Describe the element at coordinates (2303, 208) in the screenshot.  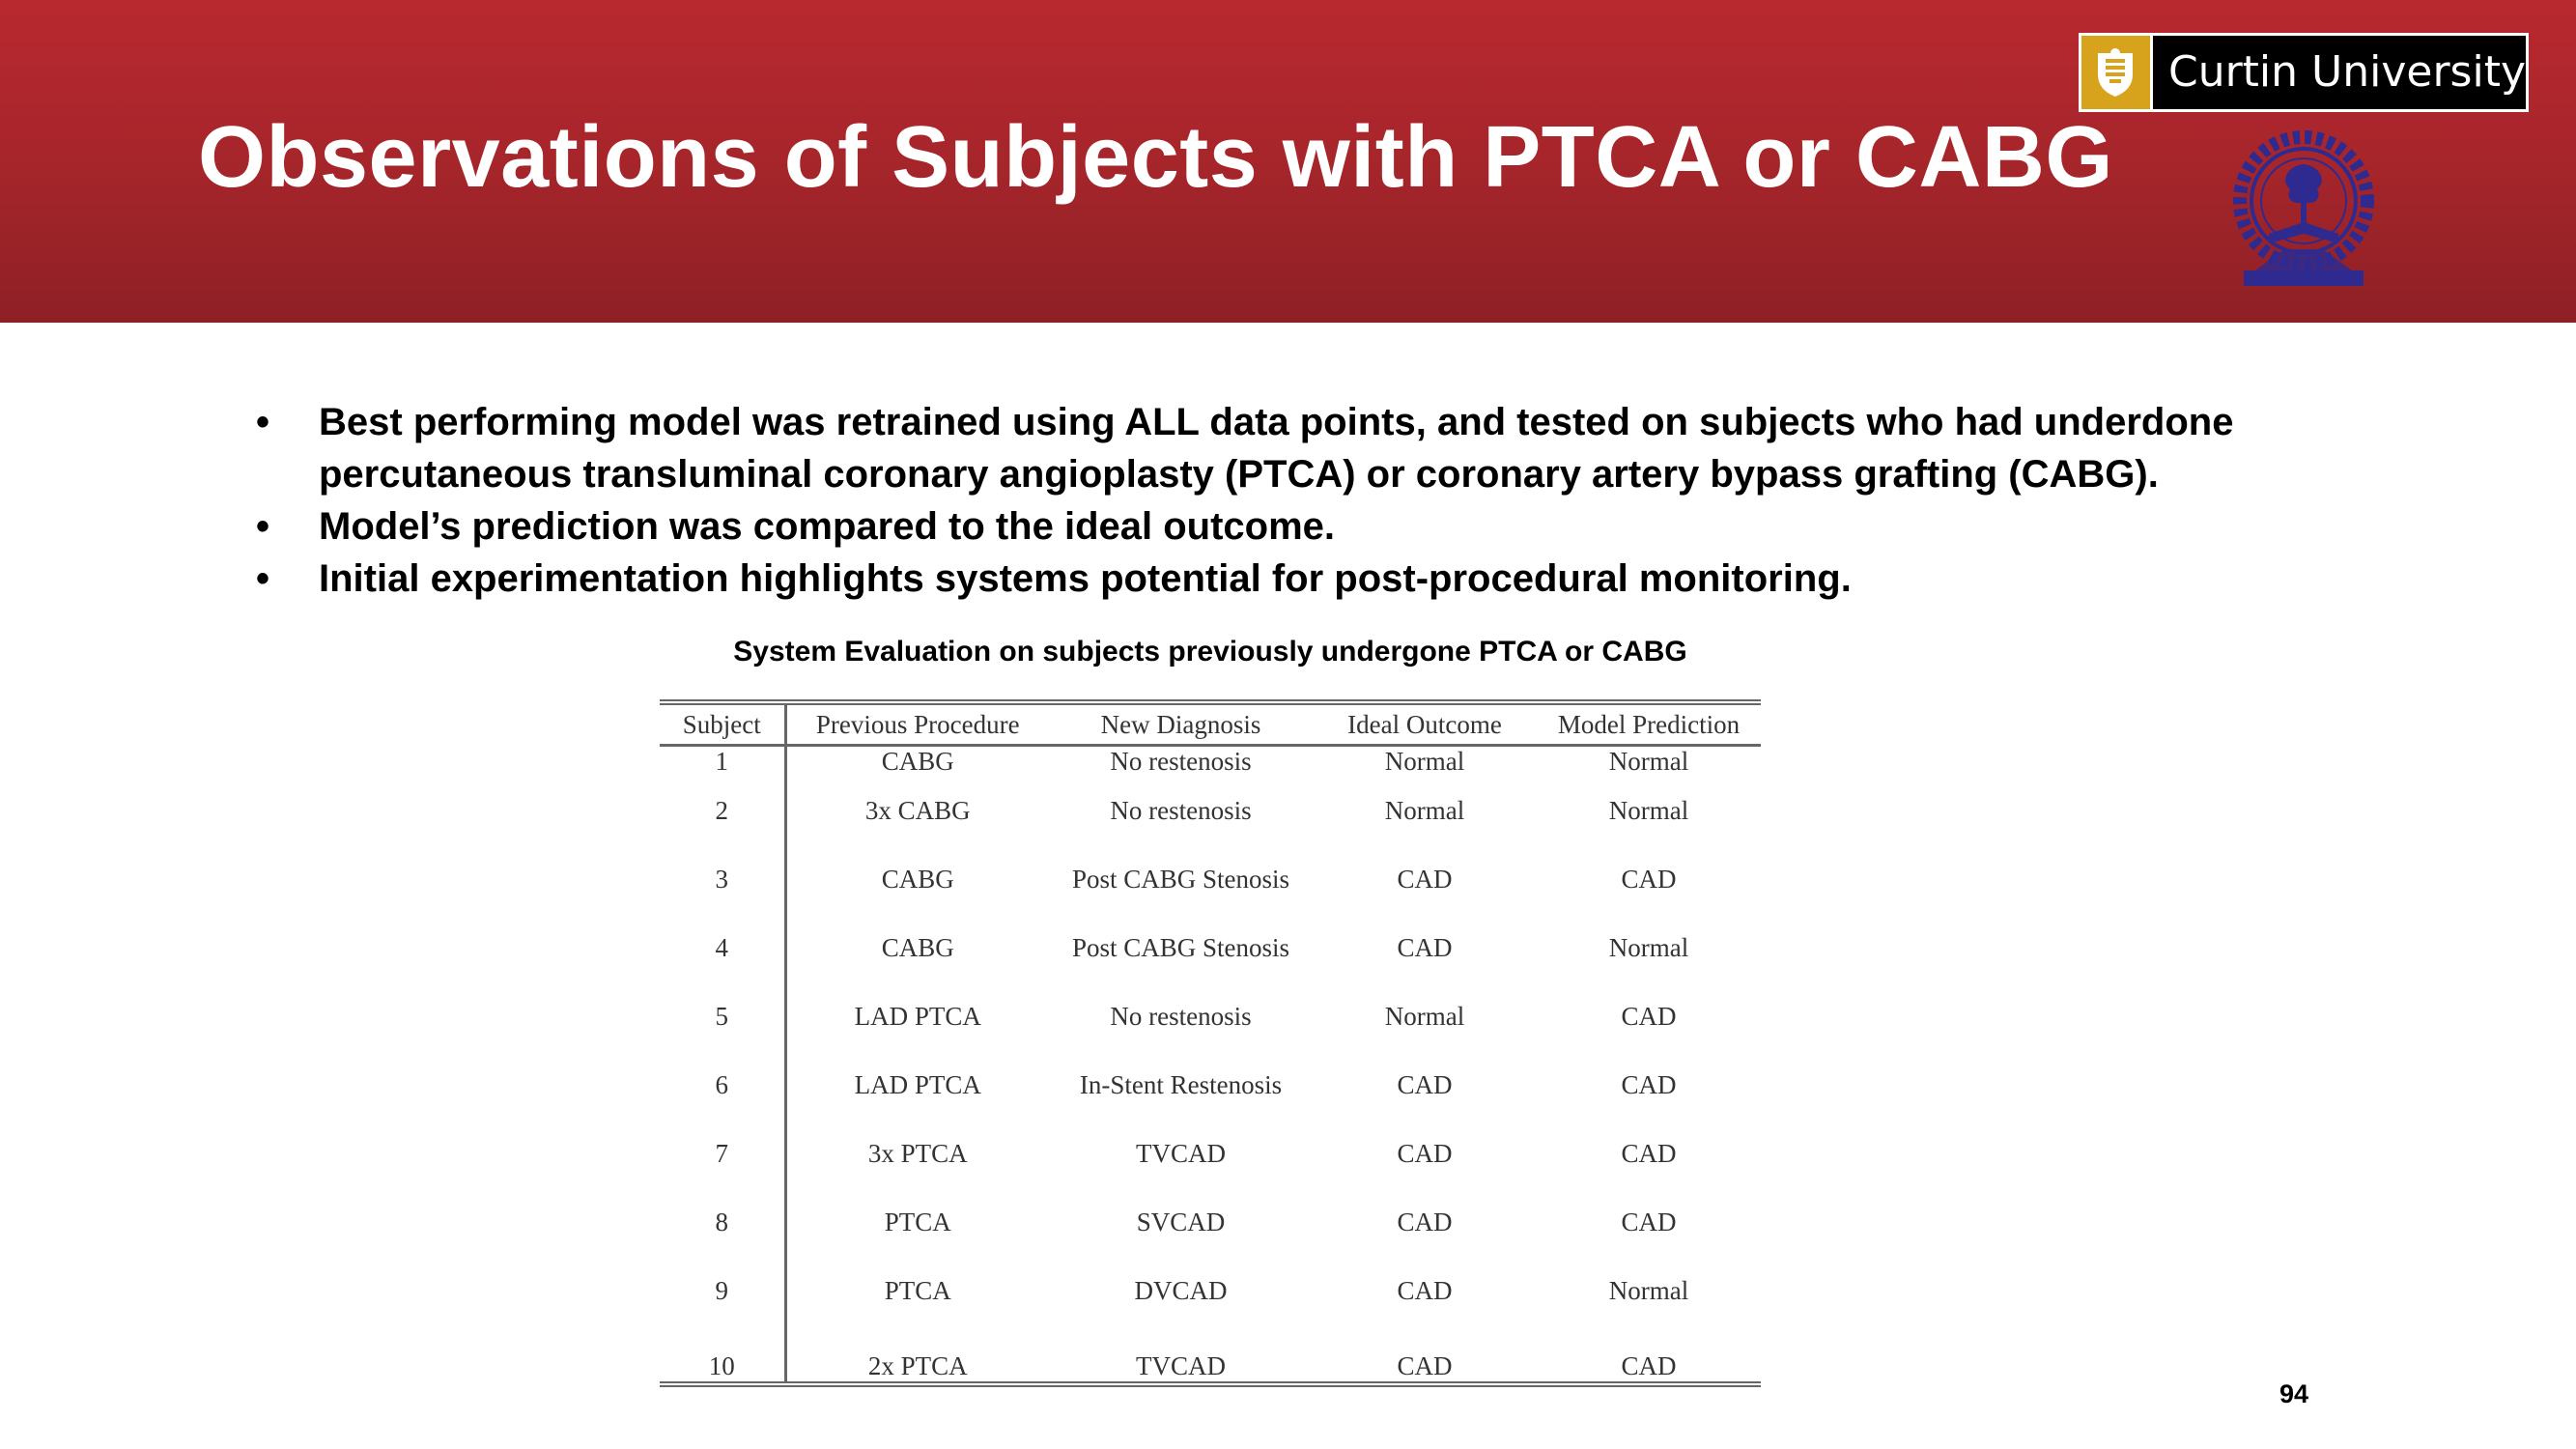
I see `iit-kharagpur-seal-icon` at that location.